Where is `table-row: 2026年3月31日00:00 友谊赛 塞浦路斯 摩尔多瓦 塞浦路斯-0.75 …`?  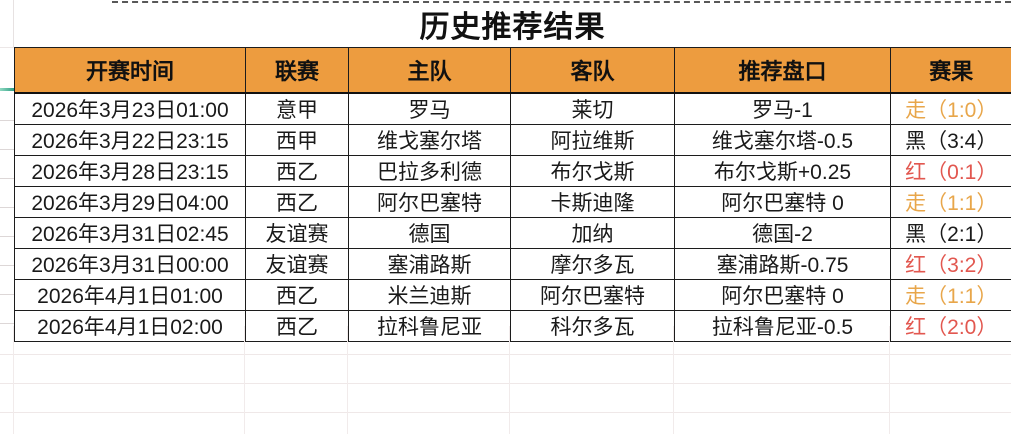 table-row: 2026年3月31日00:00 友谊赛 塞浦路斯 摩尔多瓦 塞浦路斯-0.75 … is located at coordinates (512, 263).